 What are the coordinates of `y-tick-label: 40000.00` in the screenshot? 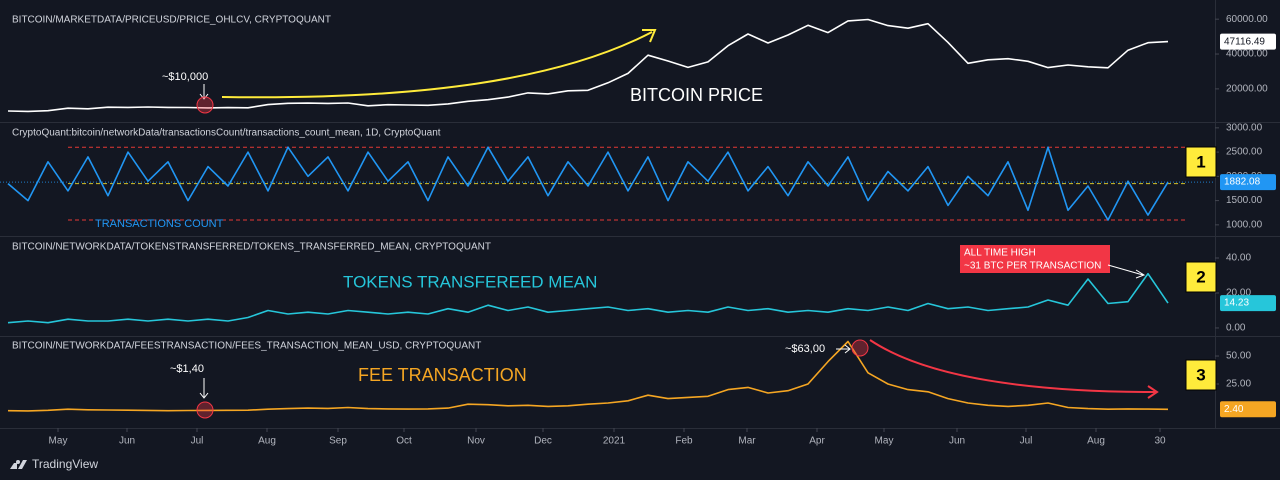 It's located at (1247, 54).